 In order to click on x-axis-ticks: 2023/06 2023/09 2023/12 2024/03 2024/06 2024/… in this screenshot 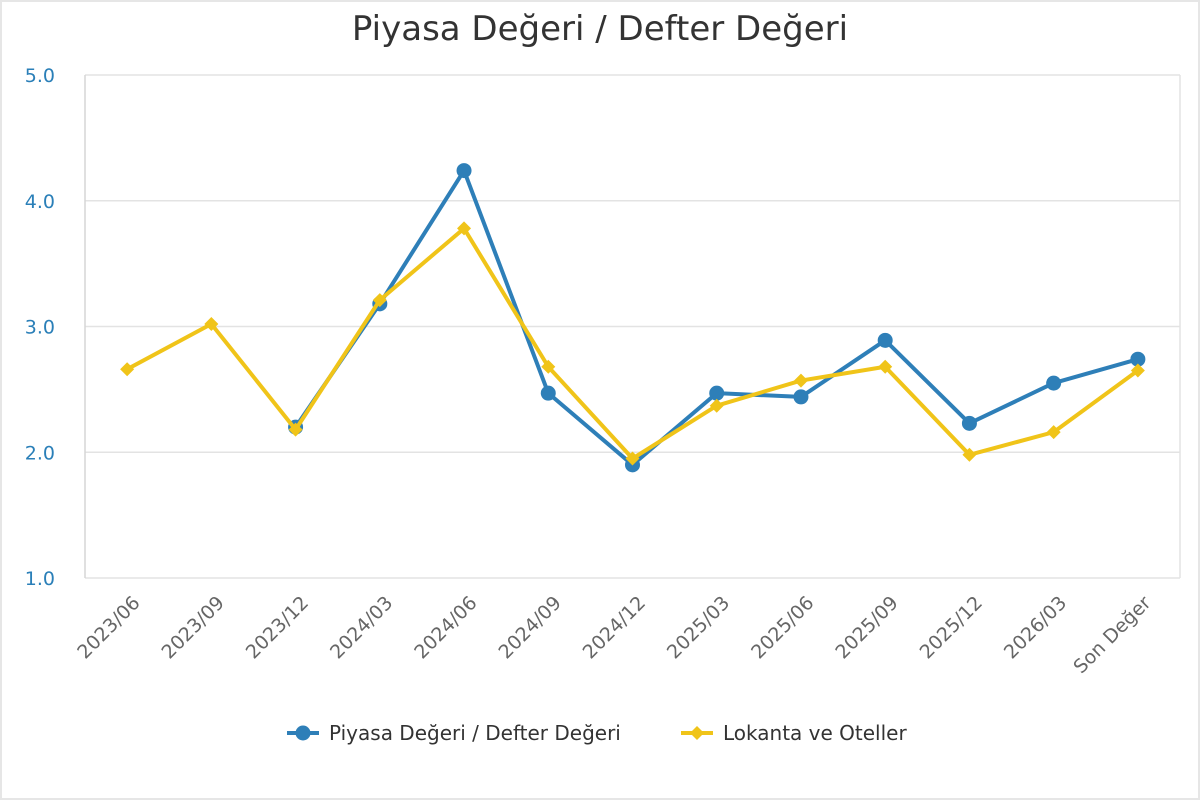, I will do `click(614, 635)`.